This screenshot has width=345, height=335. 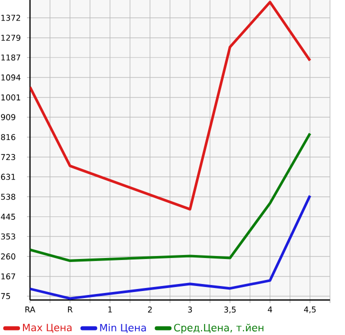 What do you see at coordinates (47, 328) in the screenshot?
I see `legend-label: Max Цена` at bounding box center [47, 328].